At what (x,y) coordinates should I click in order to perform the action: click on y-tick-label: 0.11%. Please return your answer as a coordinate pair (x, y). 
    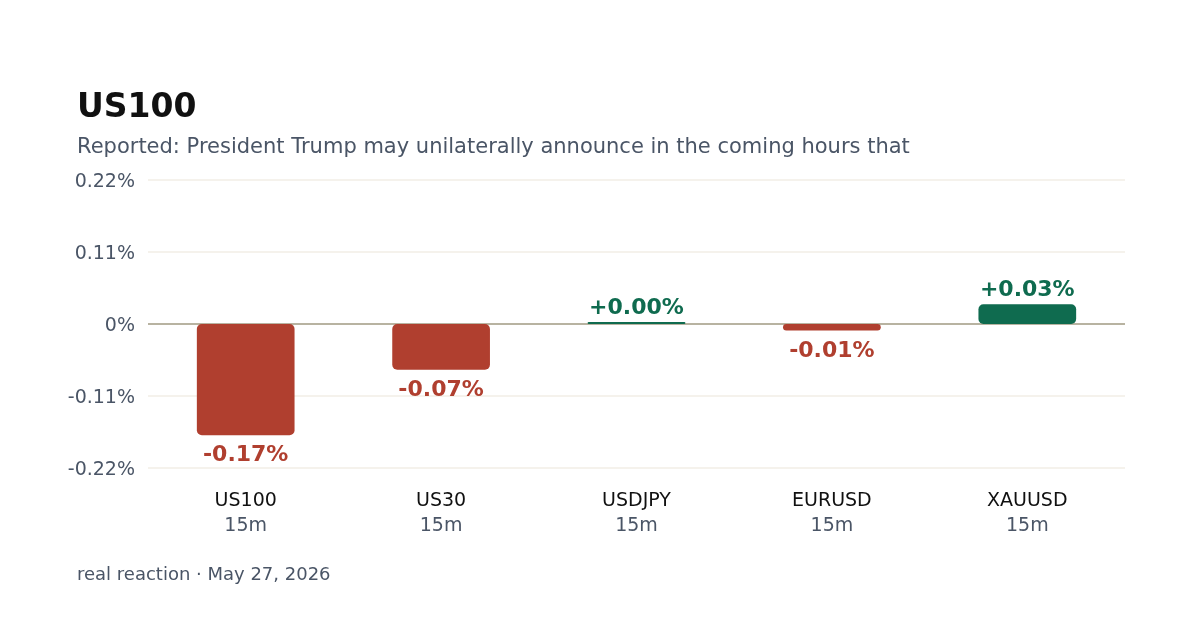
    Looking at the image, I should click on (104, 251).